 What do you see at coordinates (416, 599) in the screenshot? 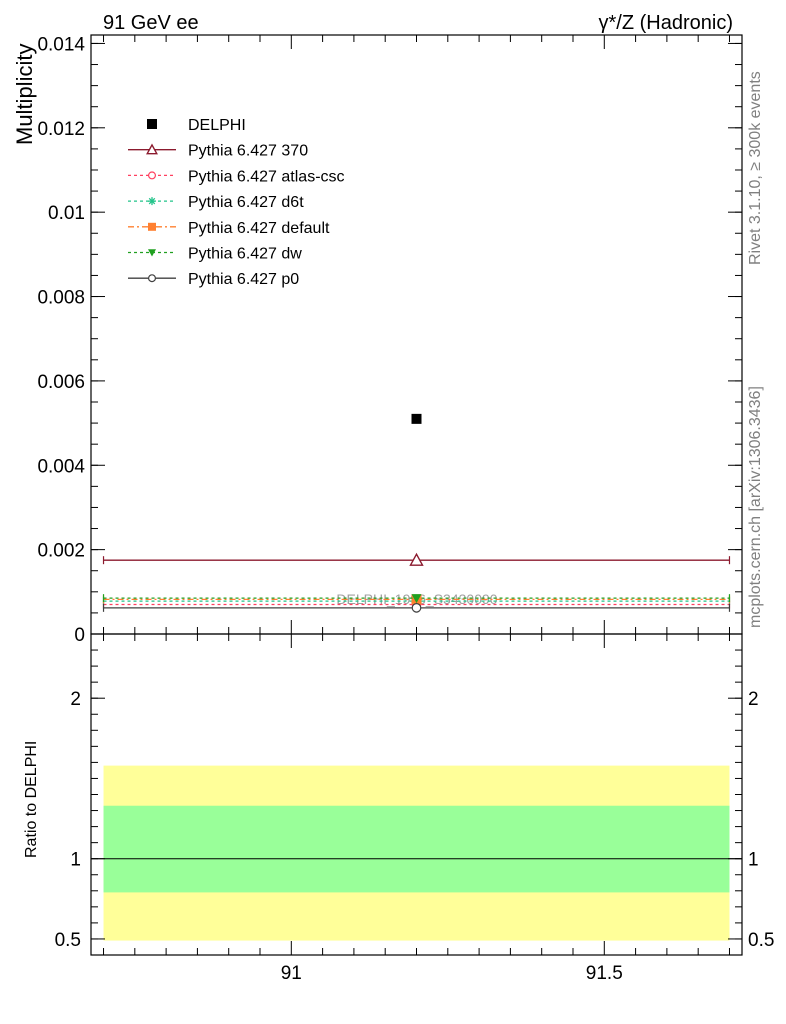
I see `series-point-pythia-6-427-dw` at bounding box center [416, 599].